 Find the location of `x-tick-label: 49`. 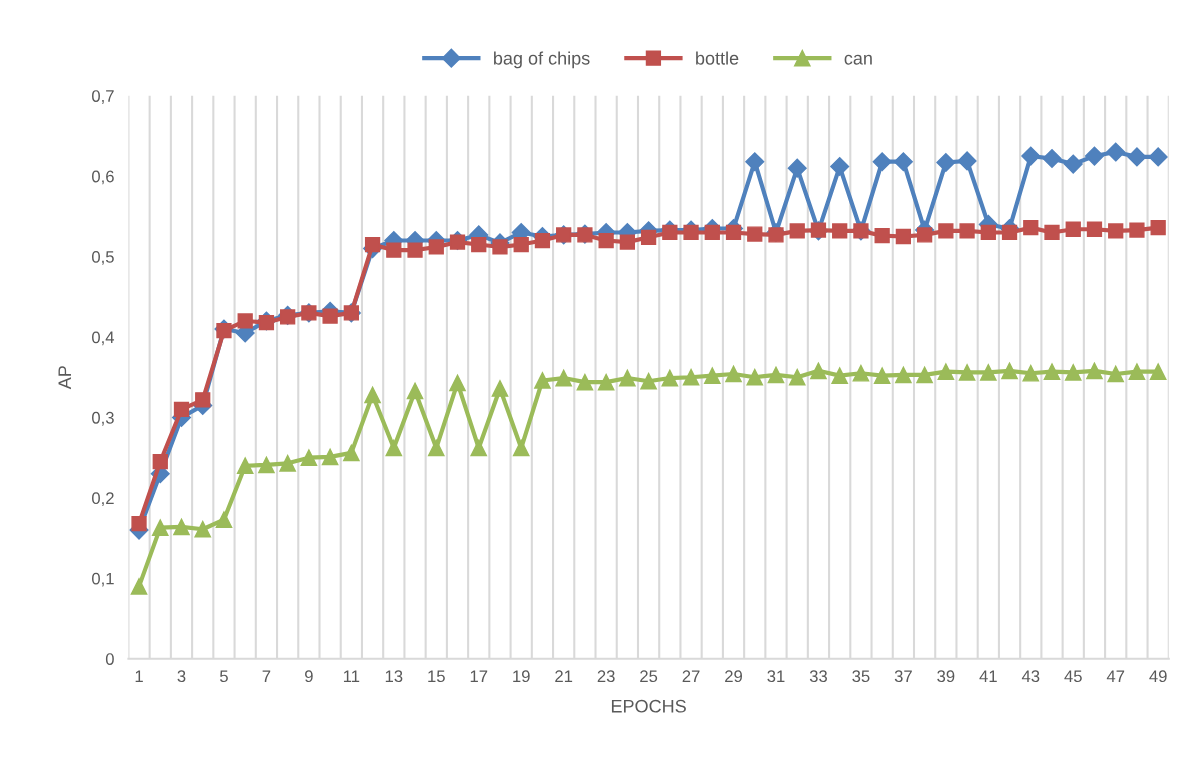

x-tick-label: 49 is located at coordinates (1158, 676).